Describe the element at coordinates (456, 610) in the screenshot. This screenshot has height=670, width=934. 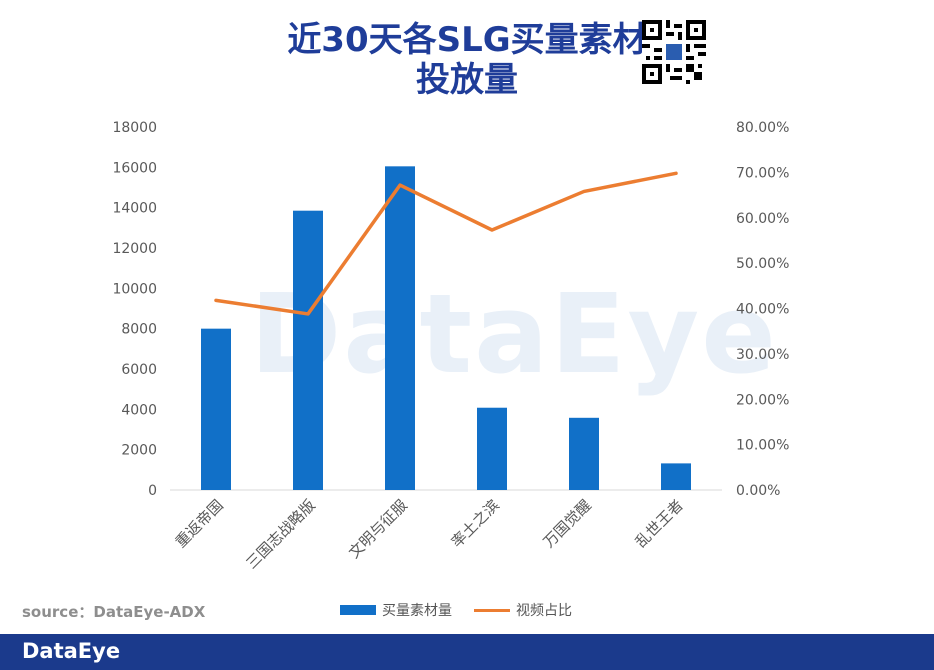
I see `chart-legend: 买量素材量 视频占比` at that location.